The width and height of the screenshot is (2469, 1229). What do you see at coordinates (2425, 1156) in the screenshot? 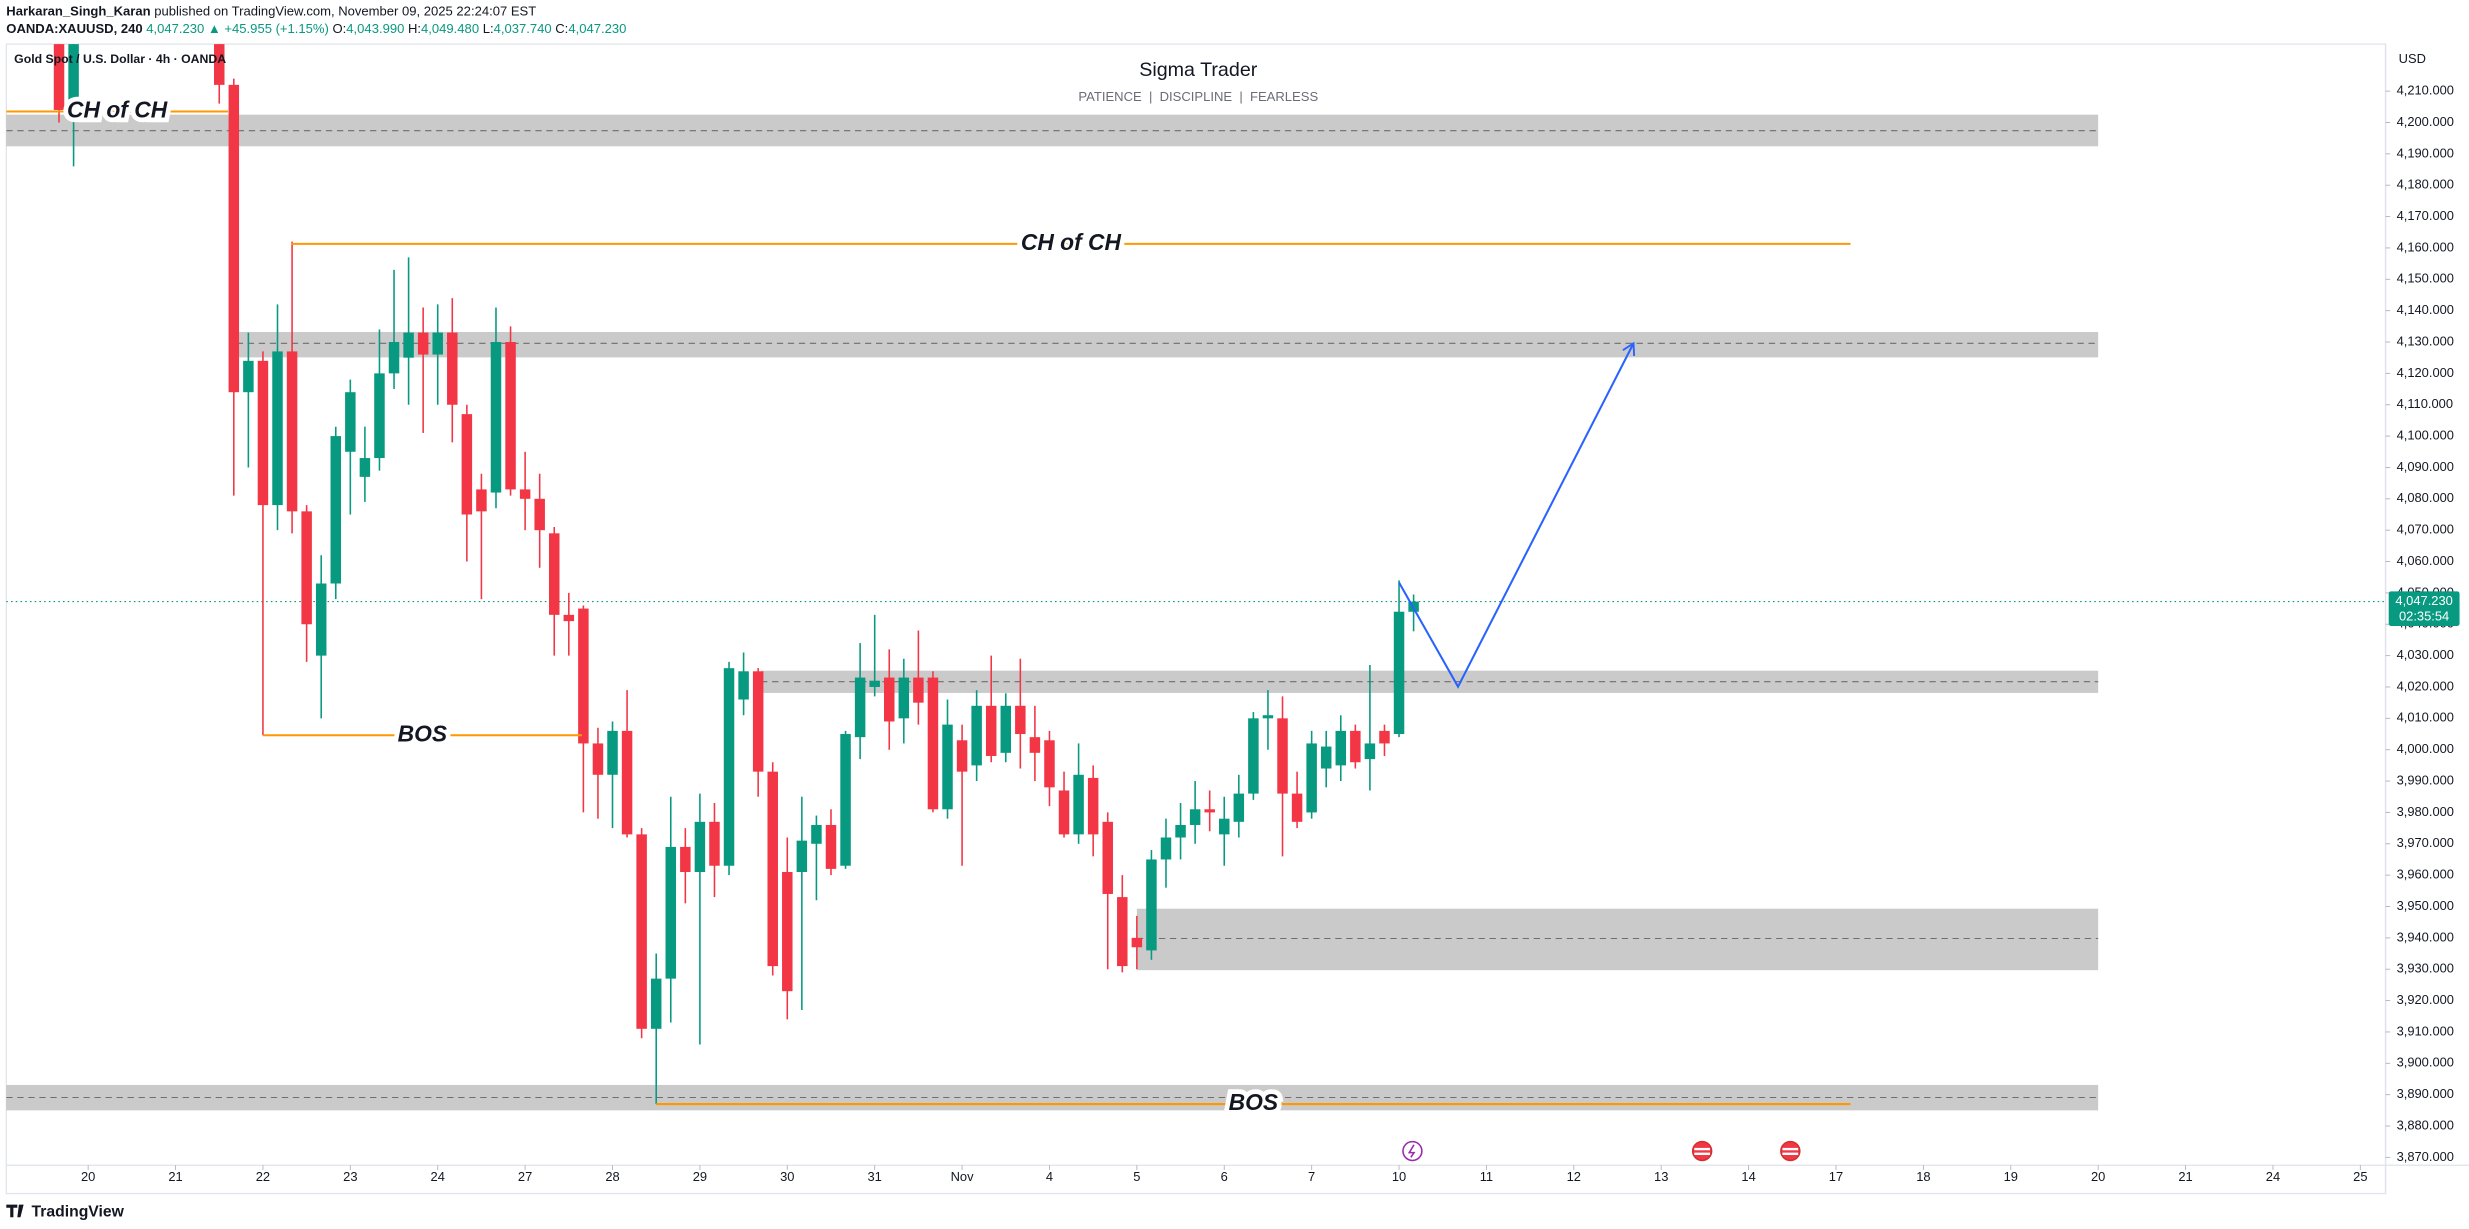
I see `y-tick-label: 3,870.000` at bounding box center [2425, 1156].